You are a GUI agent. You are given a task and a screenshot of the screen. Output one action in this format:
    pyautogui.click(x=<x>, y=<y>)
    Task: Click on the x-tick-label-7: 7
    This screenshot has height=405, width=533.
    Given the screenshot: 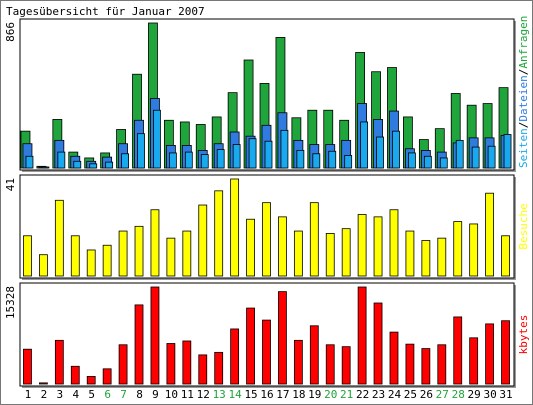 What is the action you would take?
    pyautogui.click(x=123, y=394)
    